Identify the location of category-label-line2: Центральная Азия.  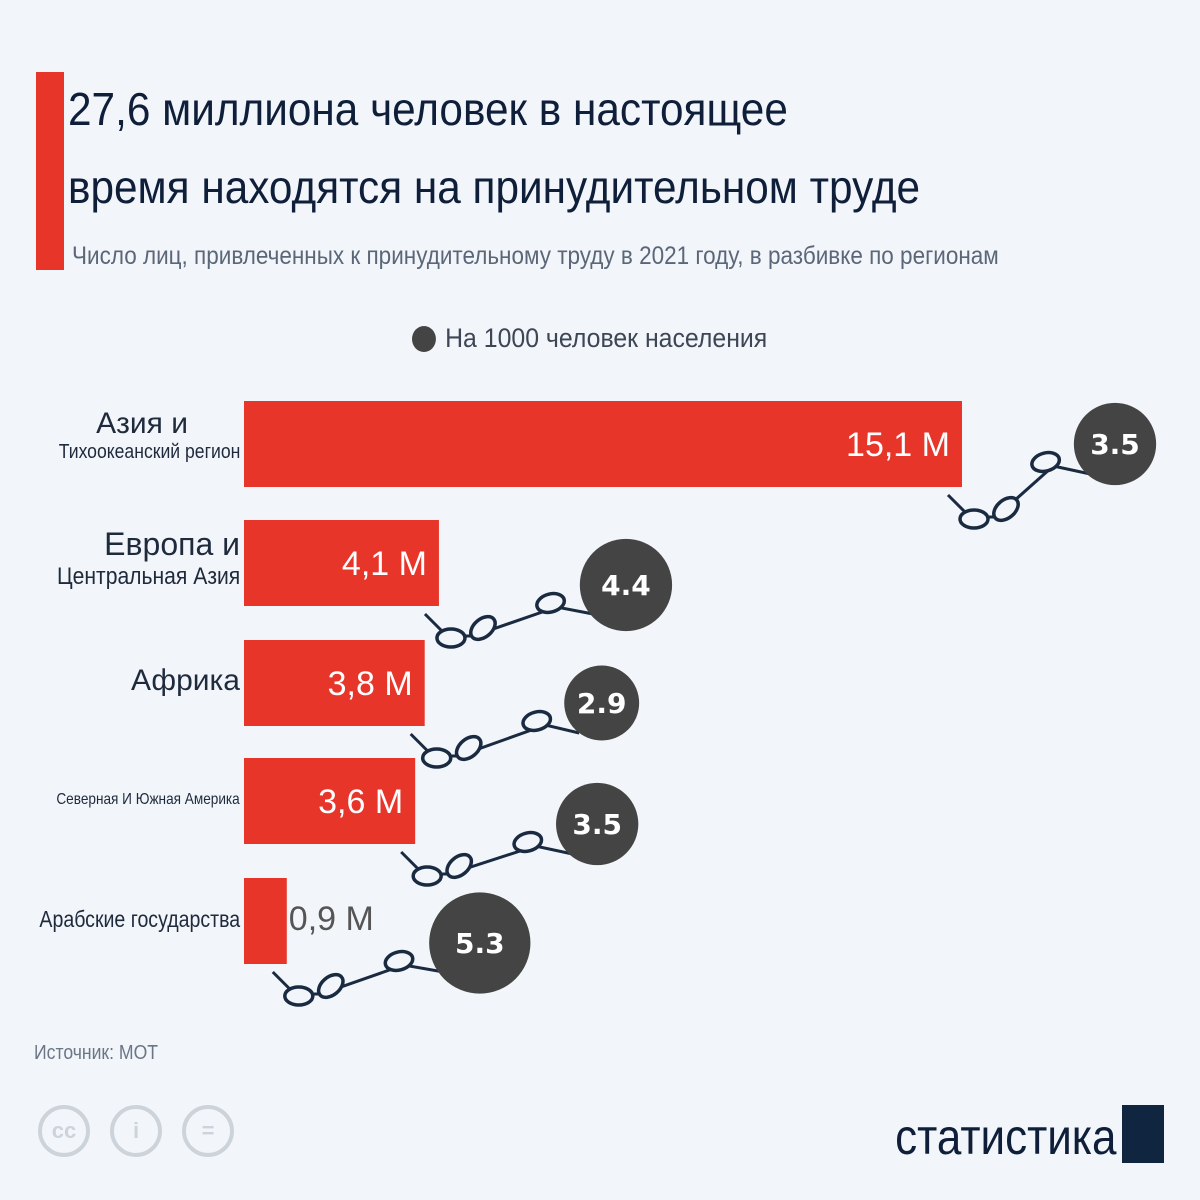
(148, 576).